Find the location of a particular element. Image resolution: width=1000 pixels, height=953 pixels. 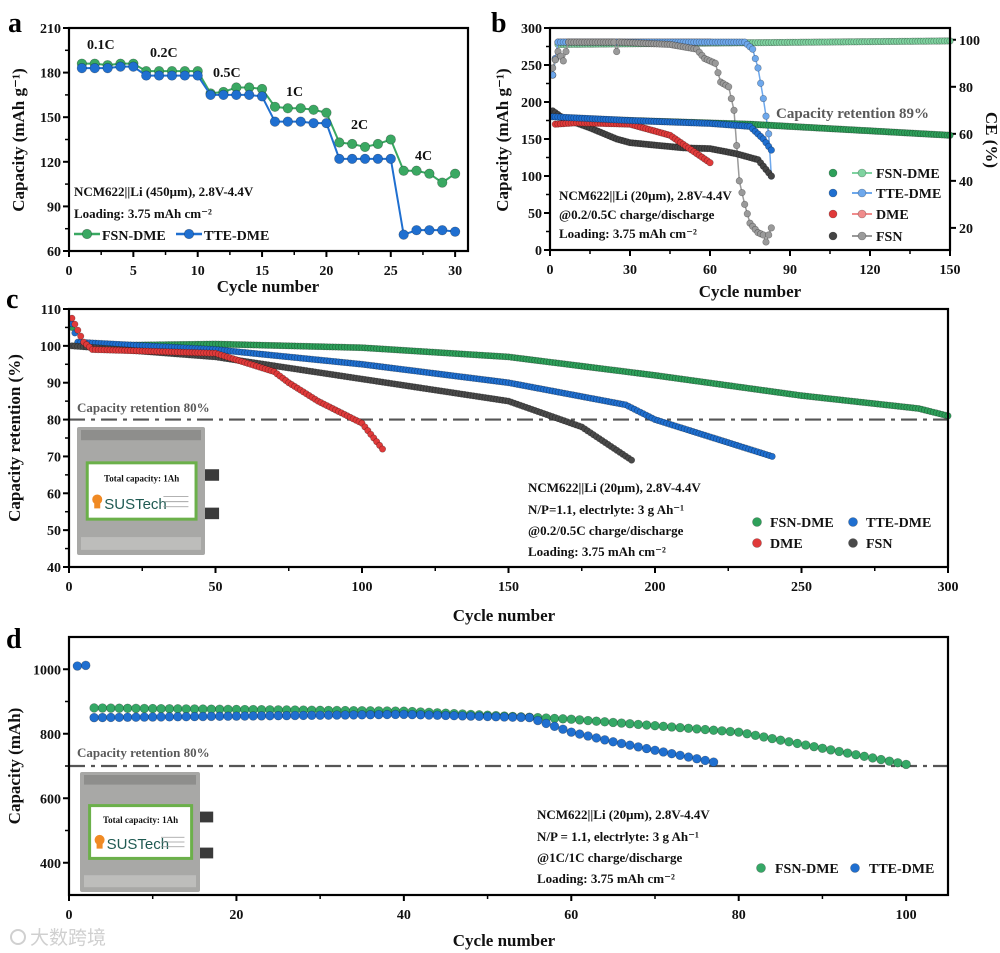

legend-marker-ce is located at coordinates (862, 236).